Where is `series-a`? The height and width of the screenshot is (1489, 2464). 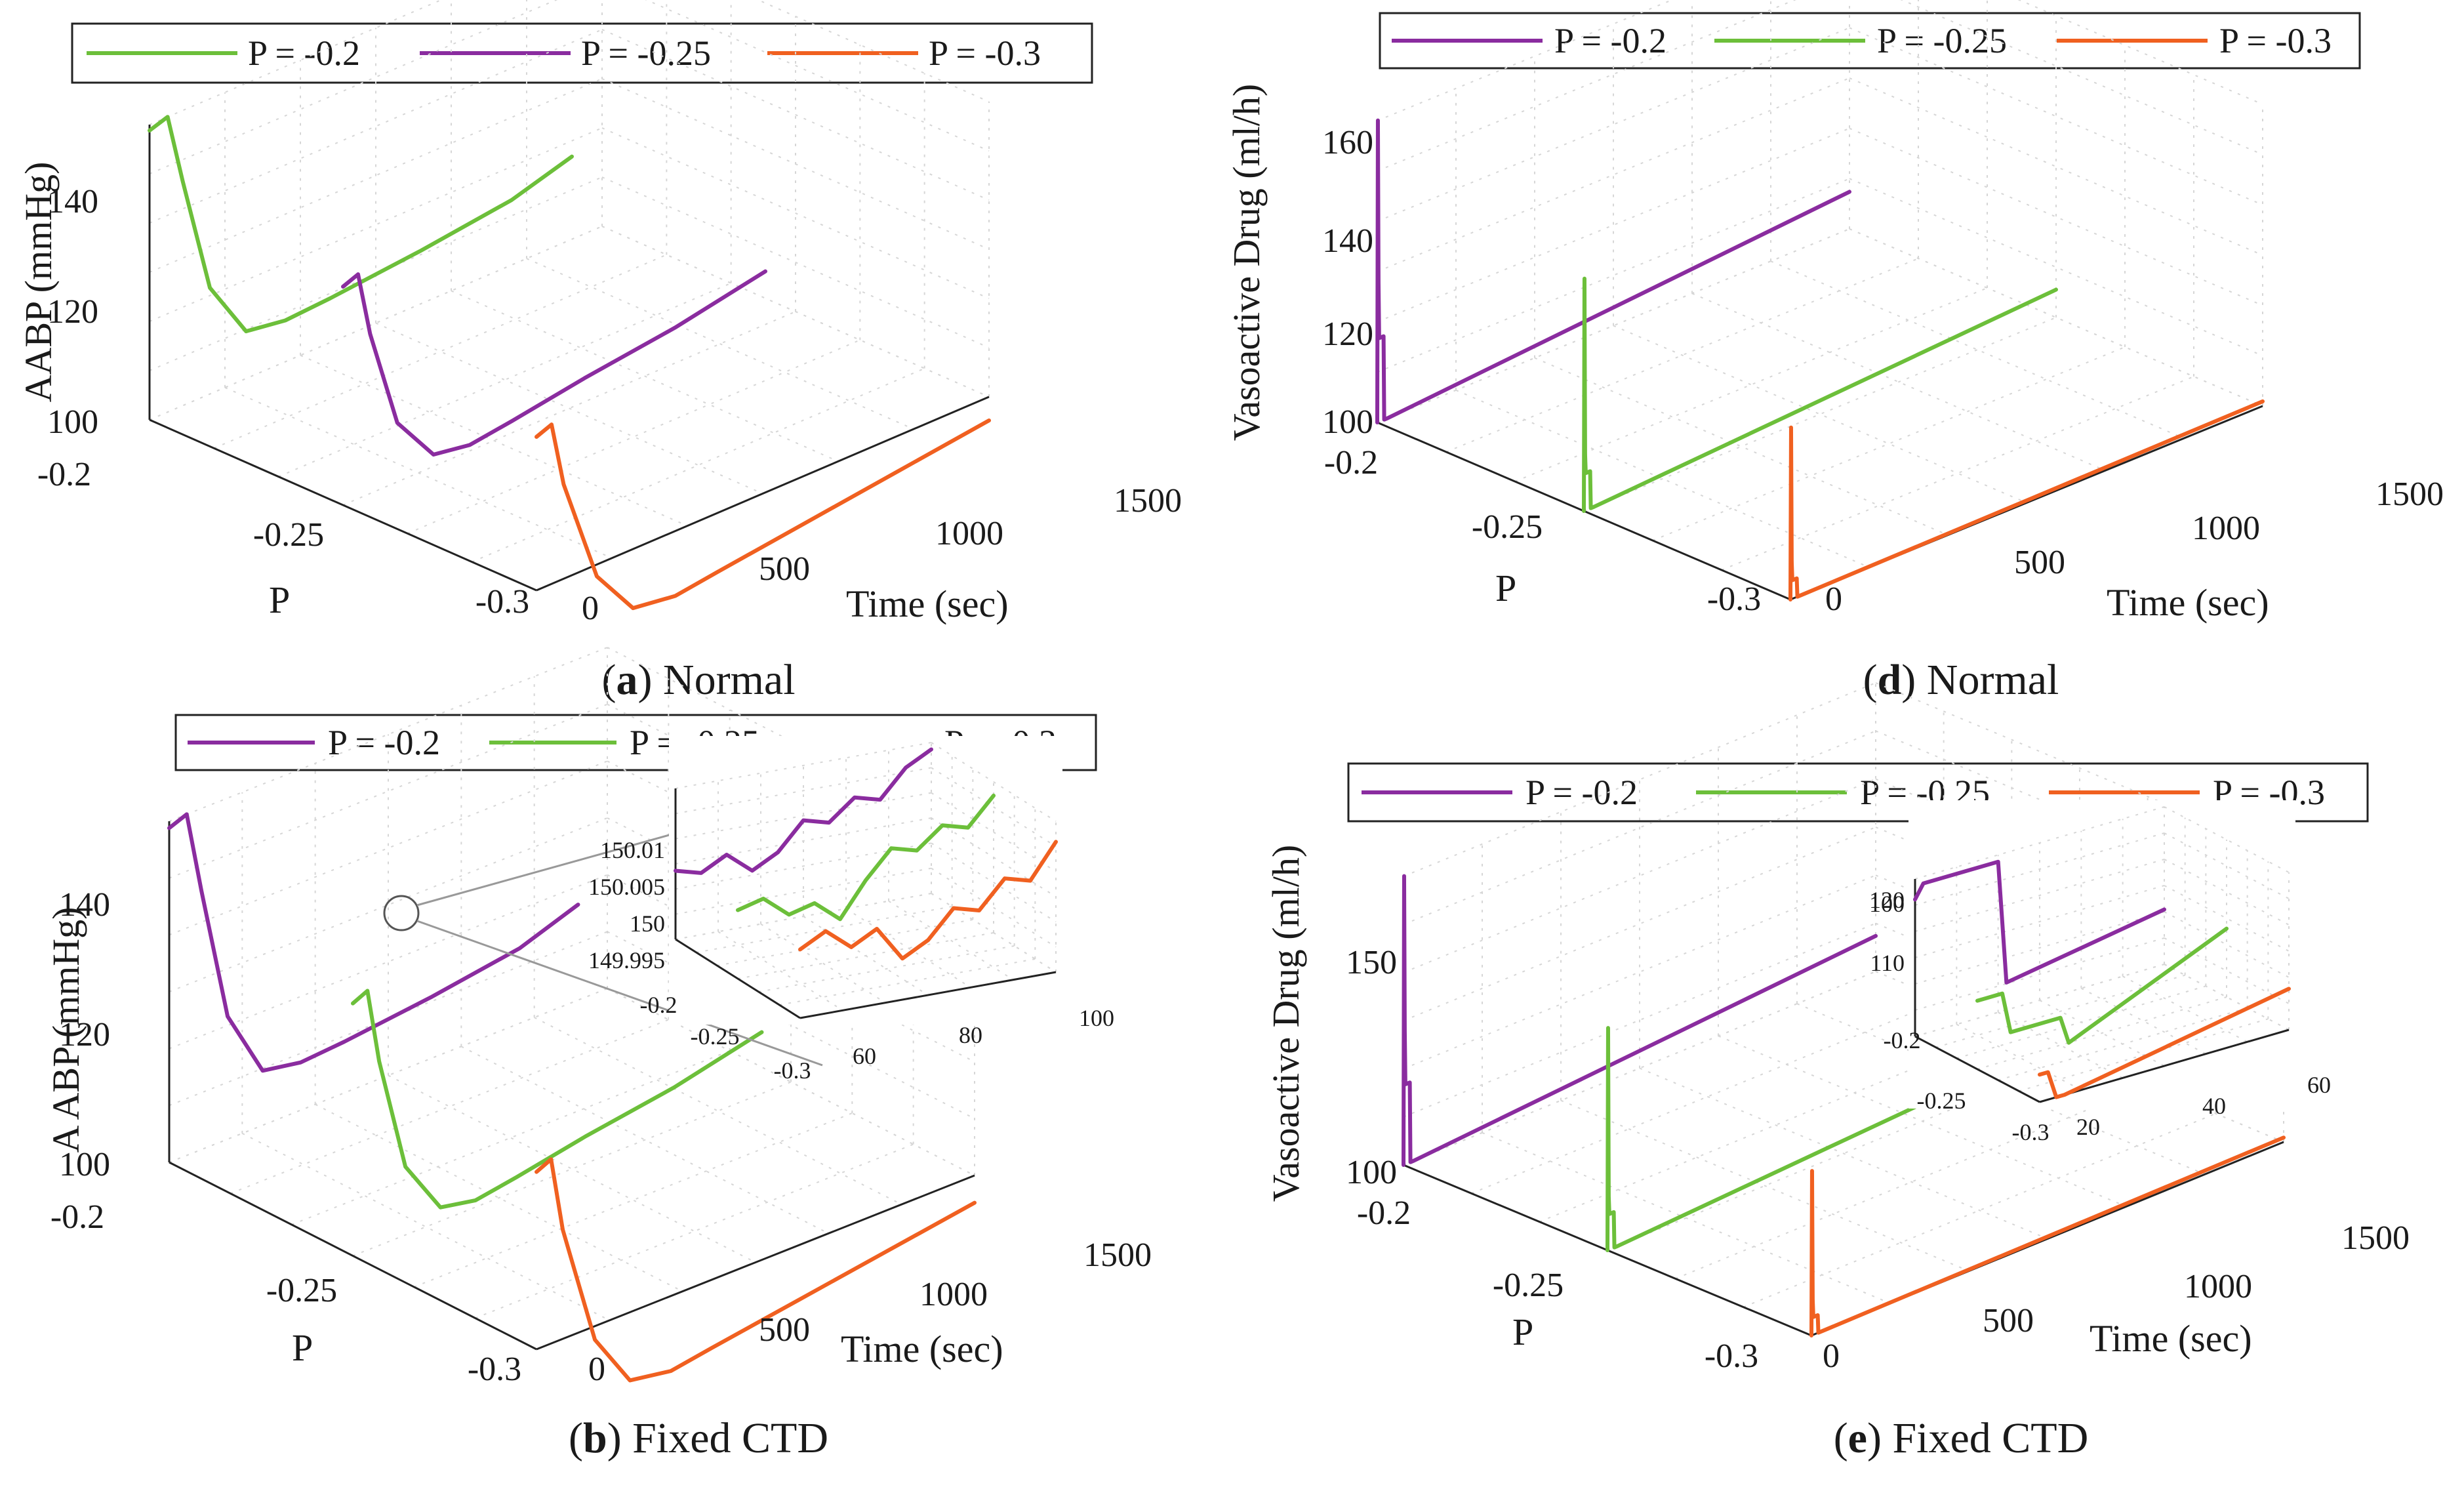 series-a is located at coordinates (569, 363).